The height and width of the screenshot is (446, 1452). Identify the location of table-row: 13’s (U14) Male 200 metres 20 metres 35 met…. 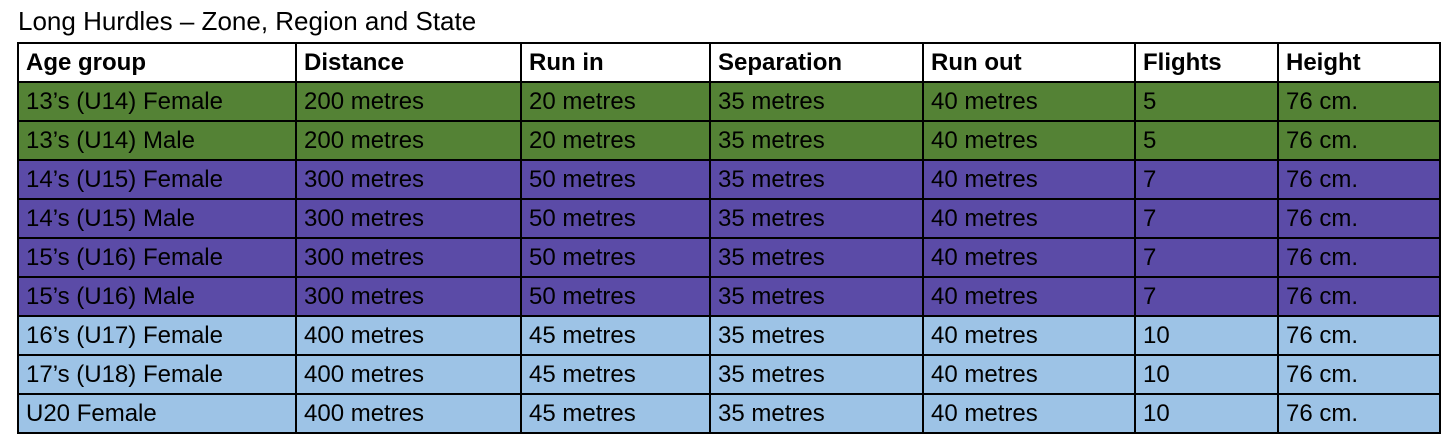
(729, 140).